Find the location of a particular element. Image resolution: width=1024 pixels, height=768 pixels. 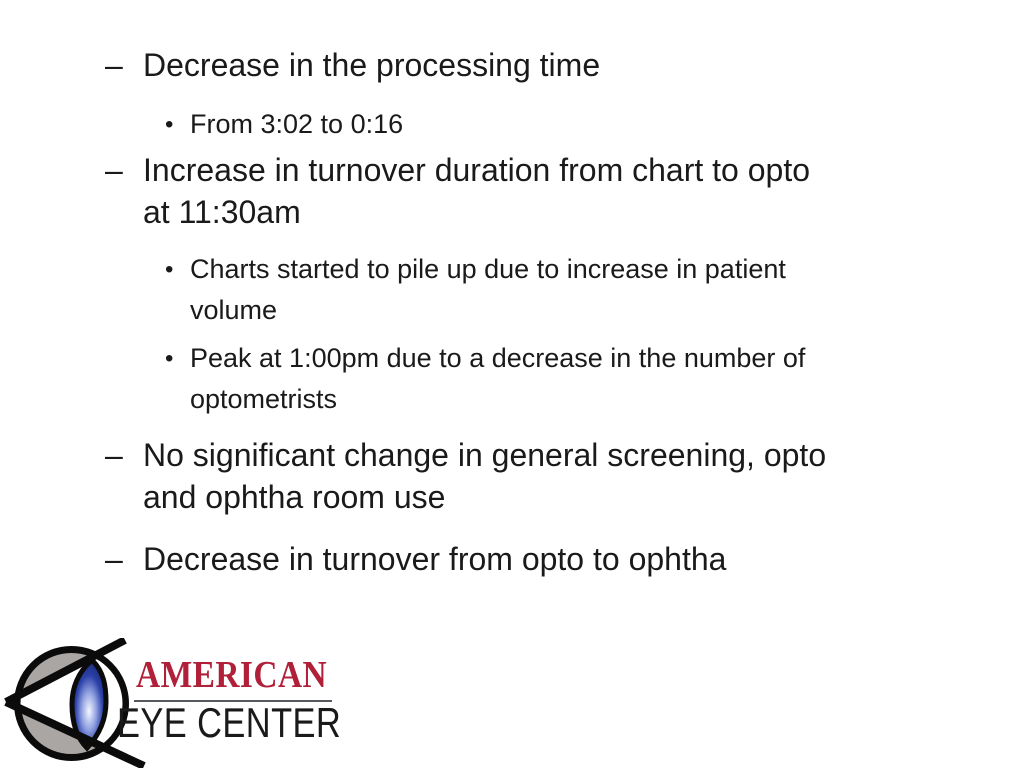

american-eye-center-logo: AMERICAN EYE CENTER is located at coordinates (200, 699).